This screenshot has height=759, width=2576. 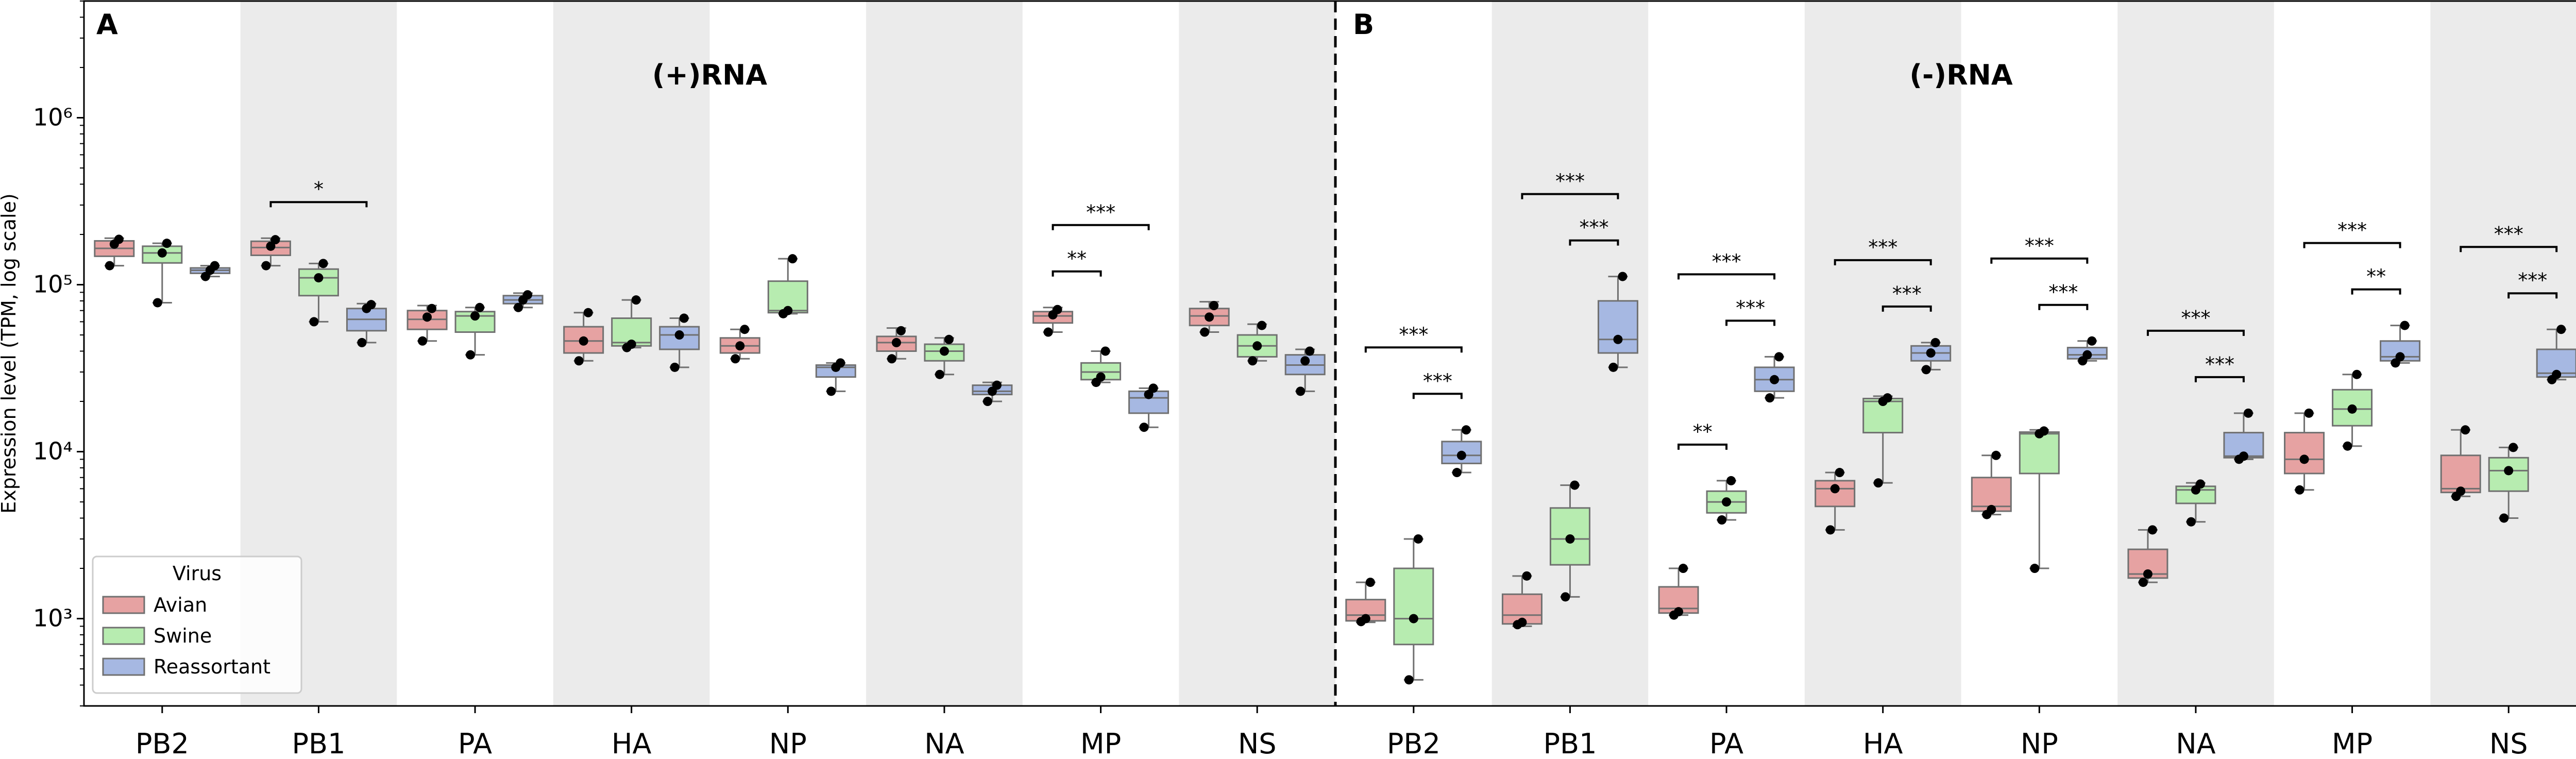 I want to click on x-tick-label-ns-a: NS, so click(x=1257, y=743).